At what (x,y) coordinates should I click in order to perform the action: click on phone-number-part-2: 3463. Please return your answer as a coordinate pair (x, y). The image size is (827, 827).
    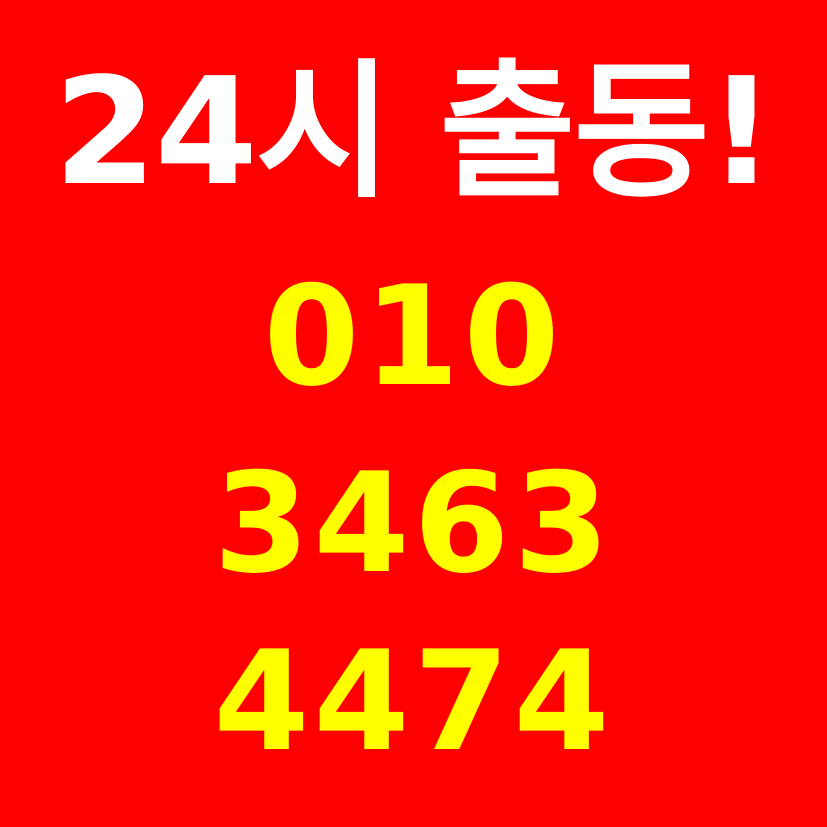
    Looking at the image, I should click on (413, 523).